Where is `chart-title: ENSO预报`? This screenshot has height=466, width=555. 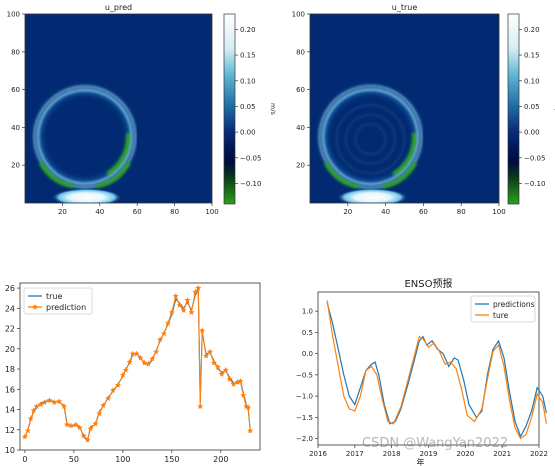 chart-title: ENSO预报 is located at coordinates (428, 283).